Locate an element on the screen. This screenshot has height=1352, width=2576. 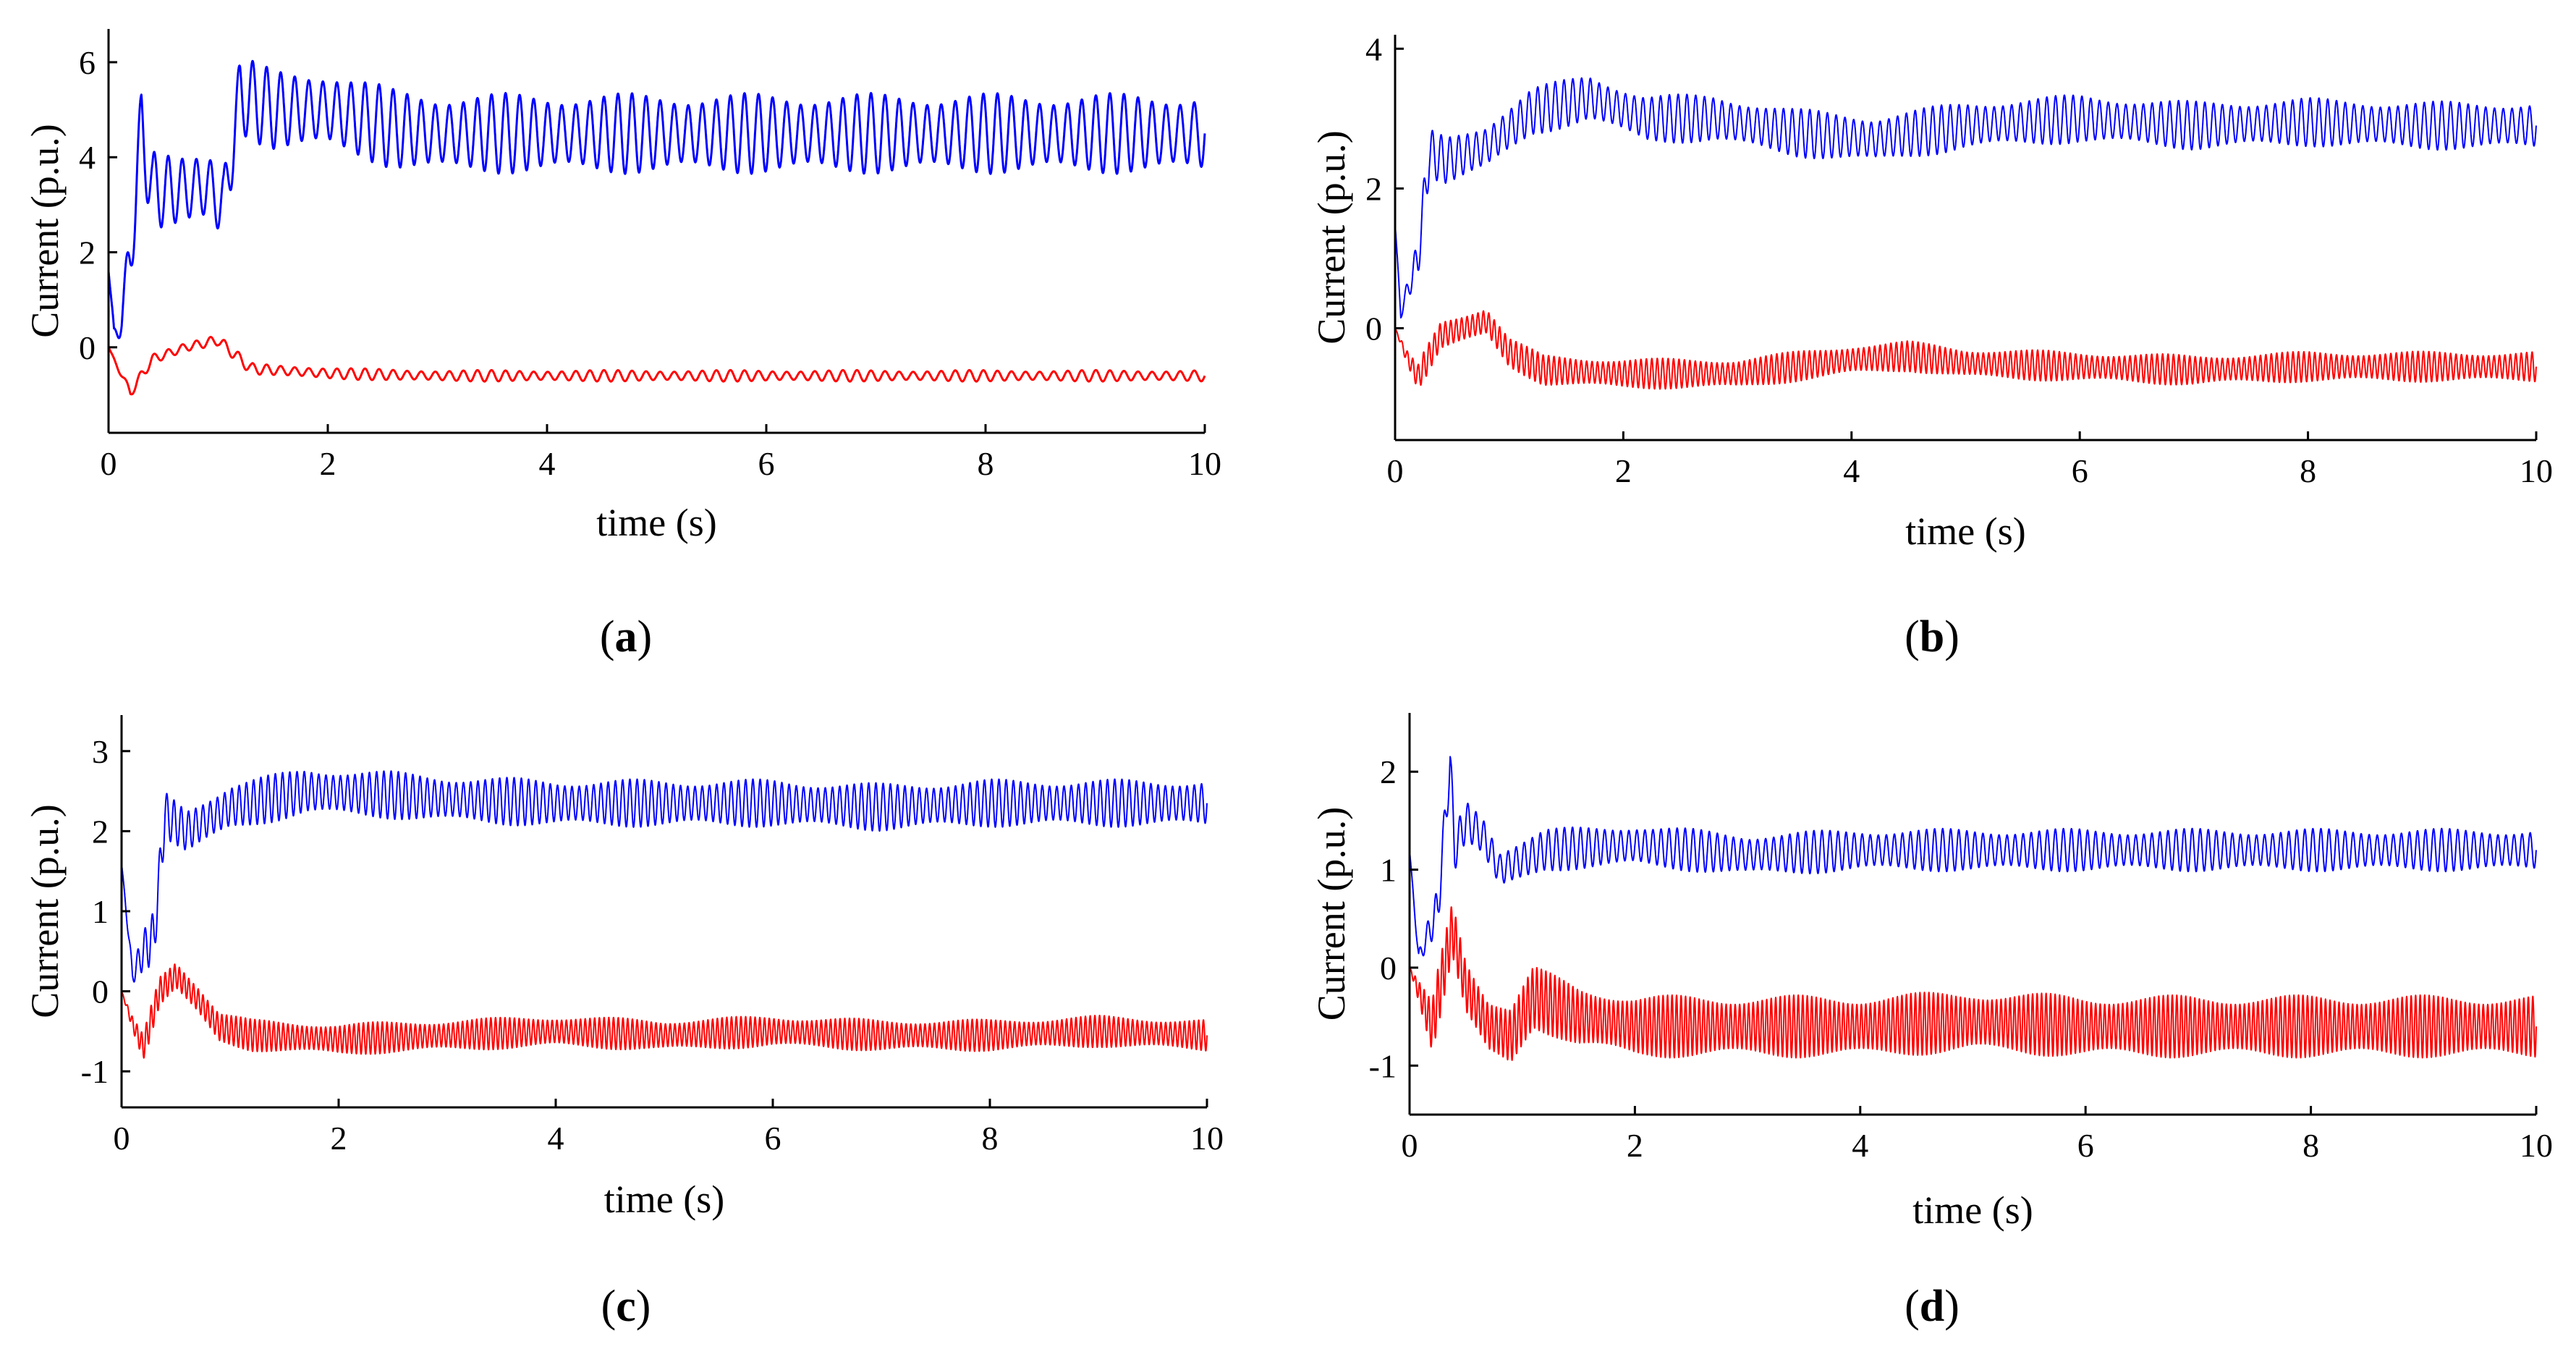
panel-caption-a: (a) is located at coordinates (626, 637).